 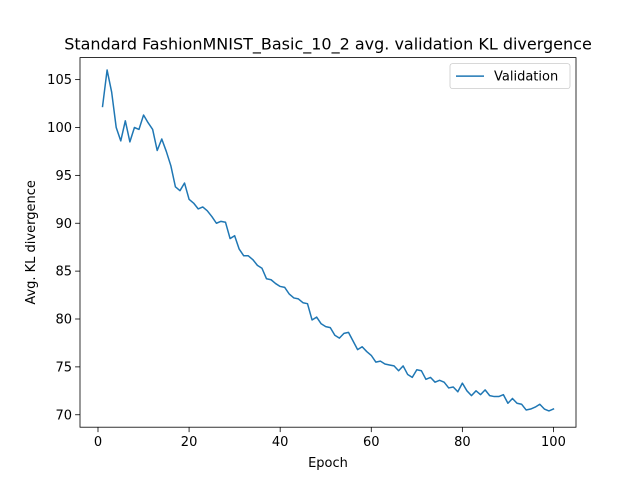 What do you see at coordinates (553, 442) in the screenshot?
I see `x-tick-label: 100` at bounding box center [553, 442].